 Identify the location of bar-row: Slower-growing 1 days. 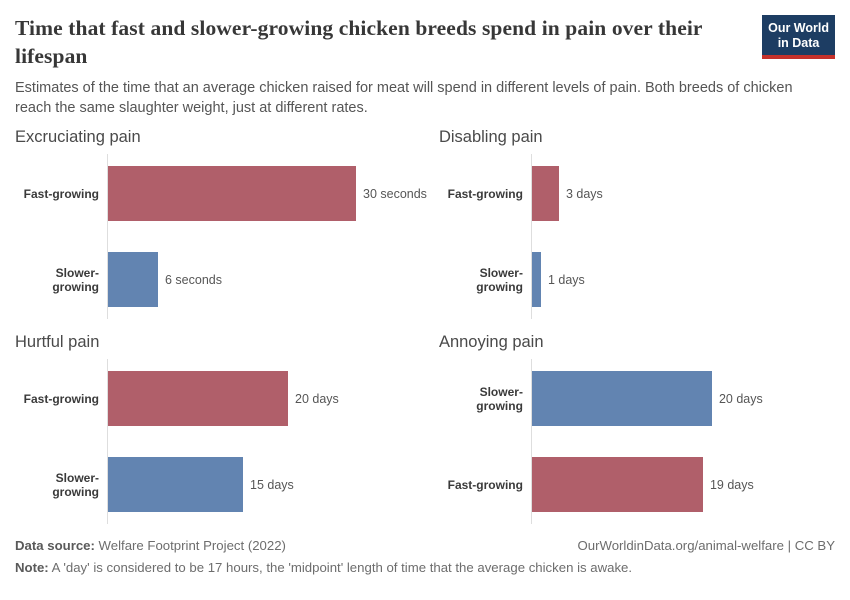
(637, 280).